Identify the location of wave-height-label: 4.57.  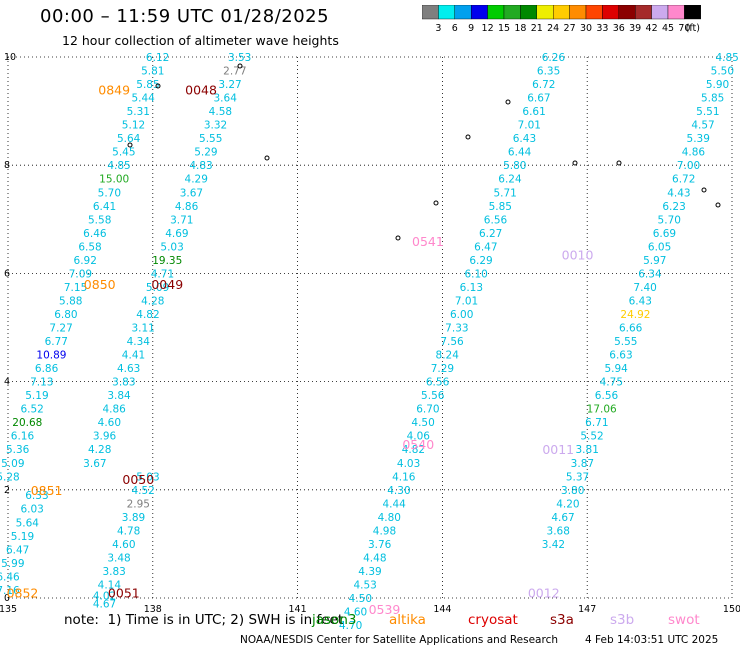
(702, 126).